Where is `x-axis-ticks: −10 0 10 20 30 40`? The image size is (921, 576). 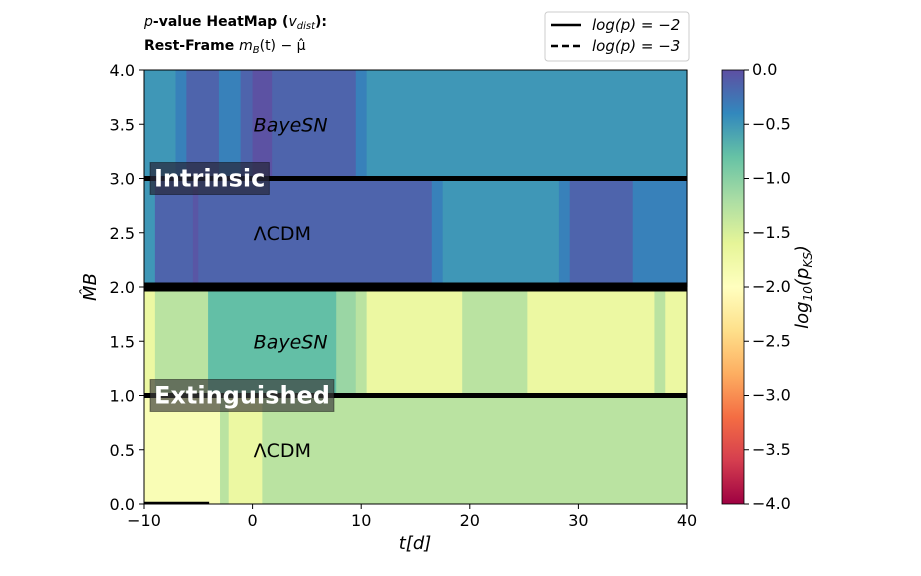
x-axis-ticks: −10 0 10 20 30 40 is located at coordinates (412, 517).